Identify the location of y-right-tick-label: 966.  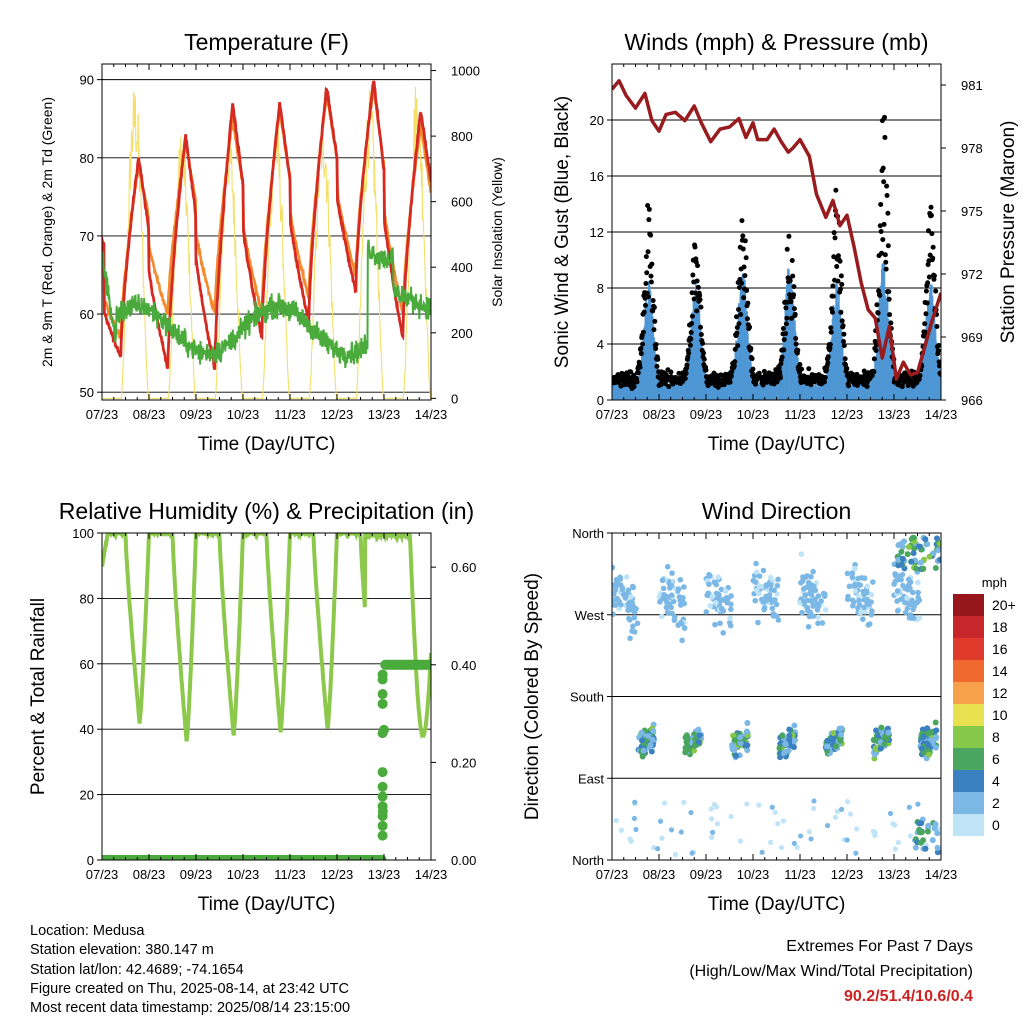
(972, 400).